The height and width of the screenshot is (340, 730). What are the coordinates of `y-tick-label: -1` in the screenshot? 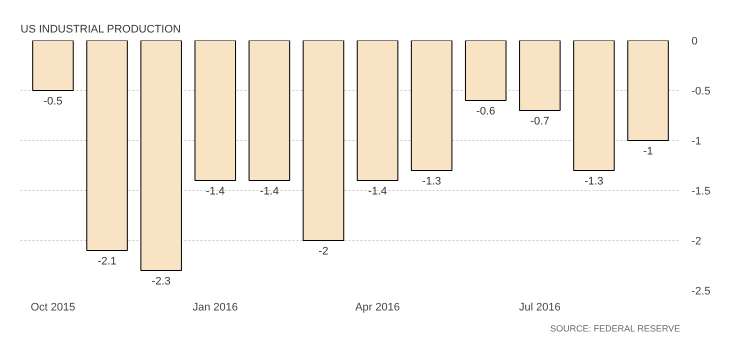 It's located at (697, 142).